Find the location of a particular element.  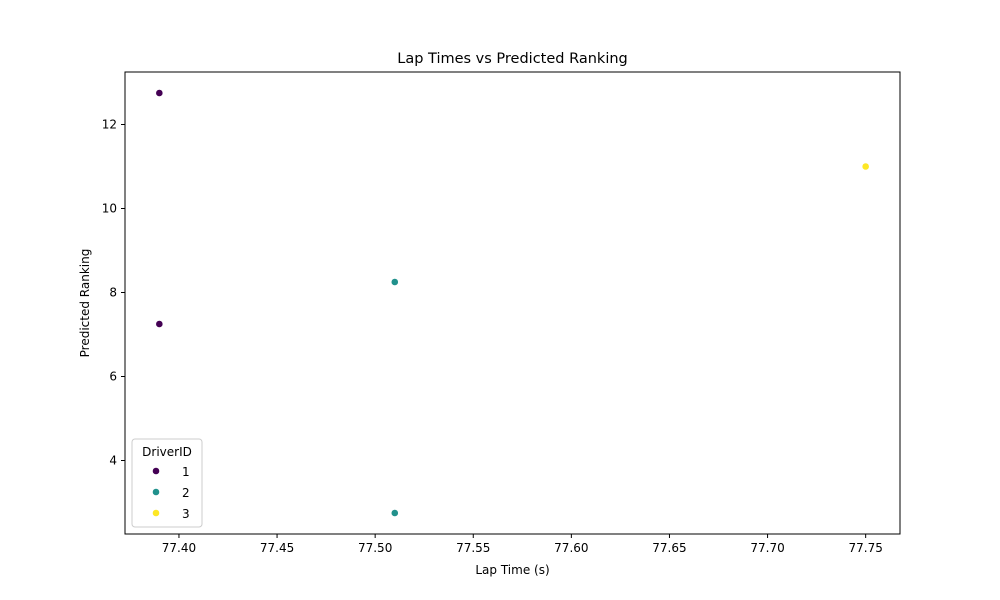

legend: DriverID 1 2 3 is located at coordinates (167, 483).